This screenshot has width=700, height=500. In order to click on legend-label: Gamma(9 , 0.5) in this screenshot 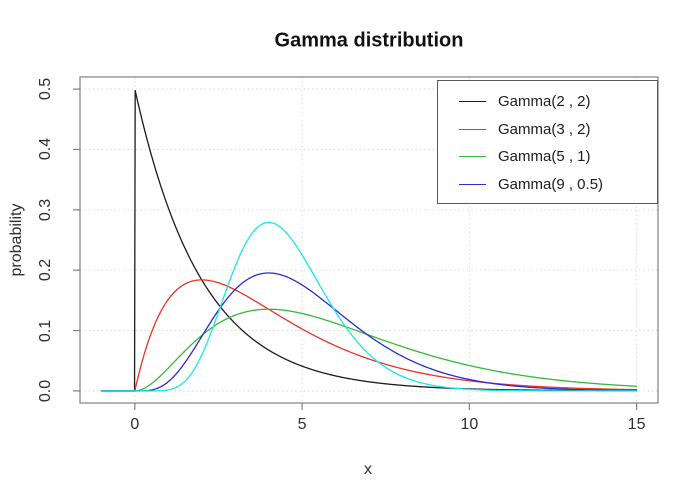, I will do `click(551, 184)`.